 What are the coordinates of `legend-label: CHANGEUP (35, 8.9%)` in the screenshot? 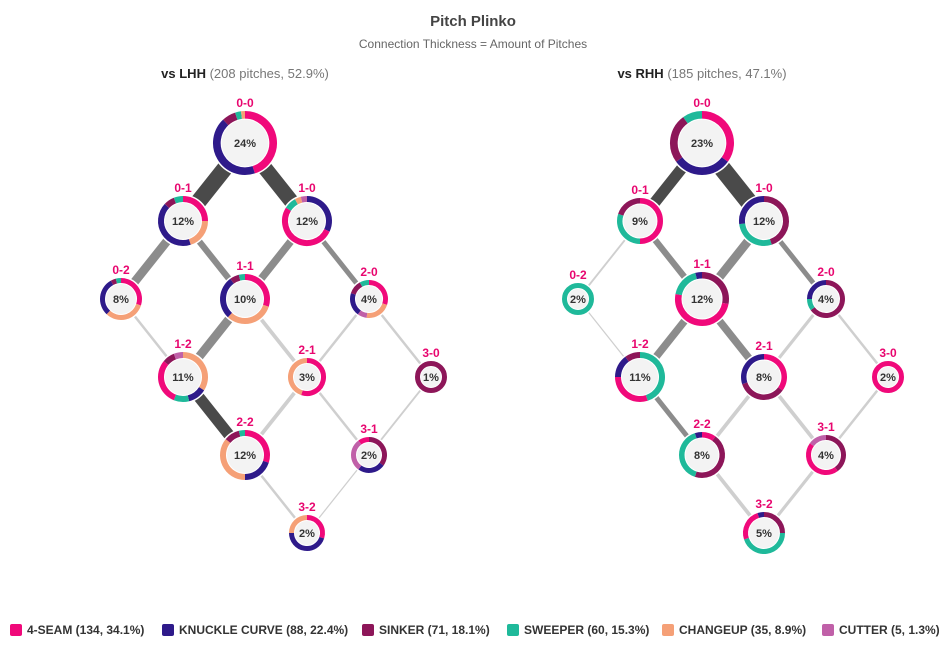 It's located at (742, 630).